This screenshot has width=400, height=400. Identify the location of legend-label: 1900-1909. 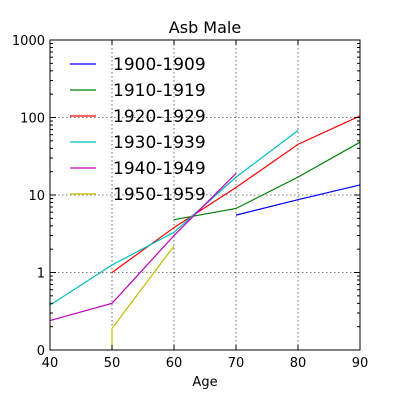
(159, 65).